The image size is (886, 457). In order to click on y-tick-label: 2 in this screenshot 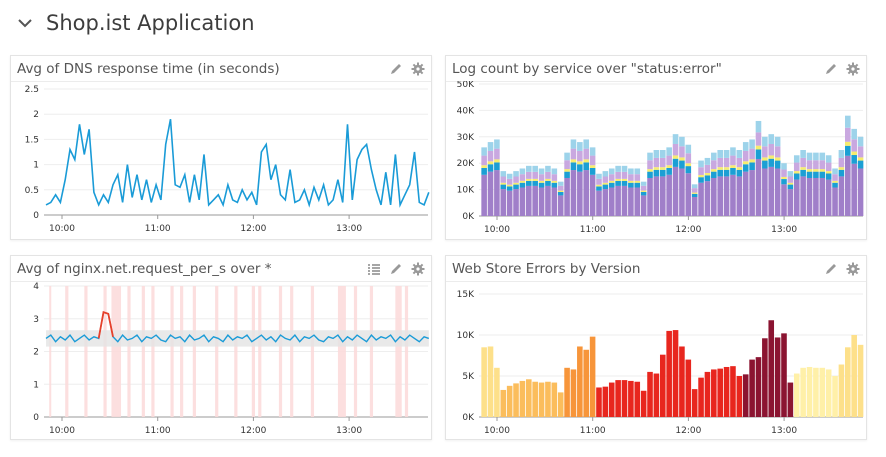, I will do `click(36, 115)`.